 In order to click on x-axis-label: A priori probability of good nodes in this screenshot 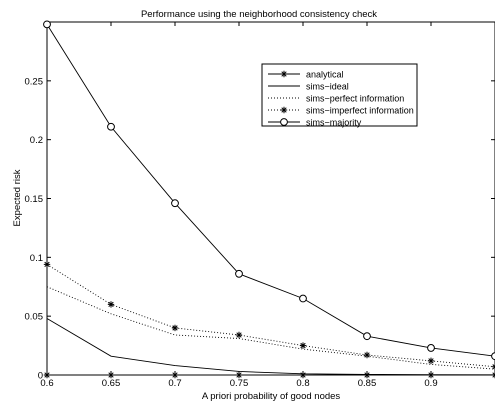, I will do `click(271, 396)`.